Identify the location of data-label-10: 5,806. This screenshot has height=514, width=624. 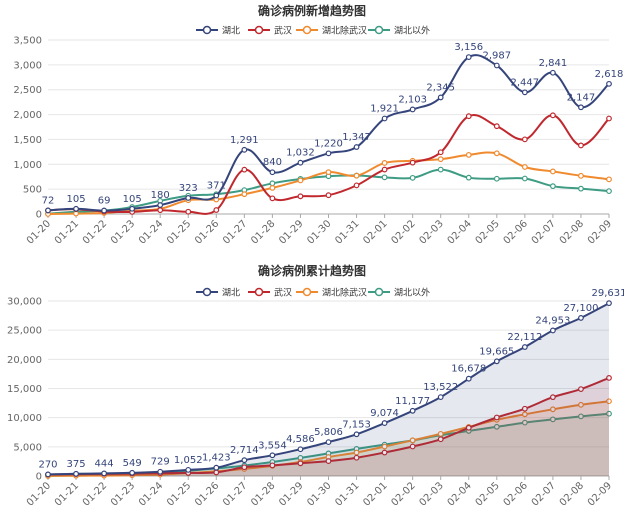
(328, 432).